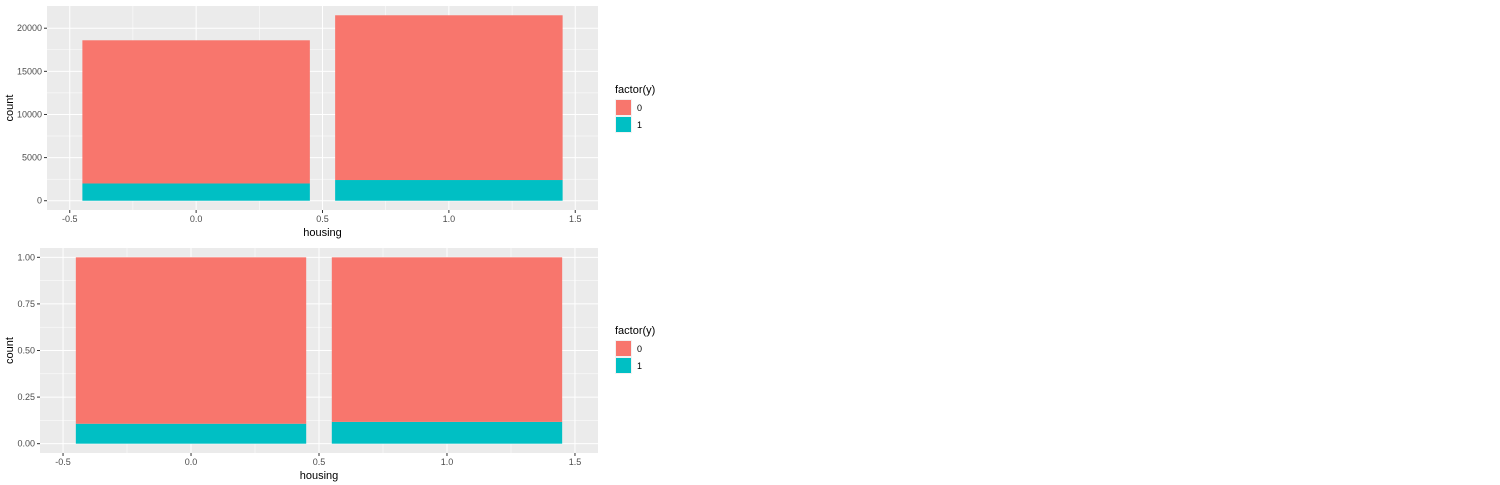 The height and width of the screenshot is (485, 1500). What do you see at coordinates (29, 71) in the screenshot?
I see `y-tick-label: 15000` at bounding box center [29, 71].